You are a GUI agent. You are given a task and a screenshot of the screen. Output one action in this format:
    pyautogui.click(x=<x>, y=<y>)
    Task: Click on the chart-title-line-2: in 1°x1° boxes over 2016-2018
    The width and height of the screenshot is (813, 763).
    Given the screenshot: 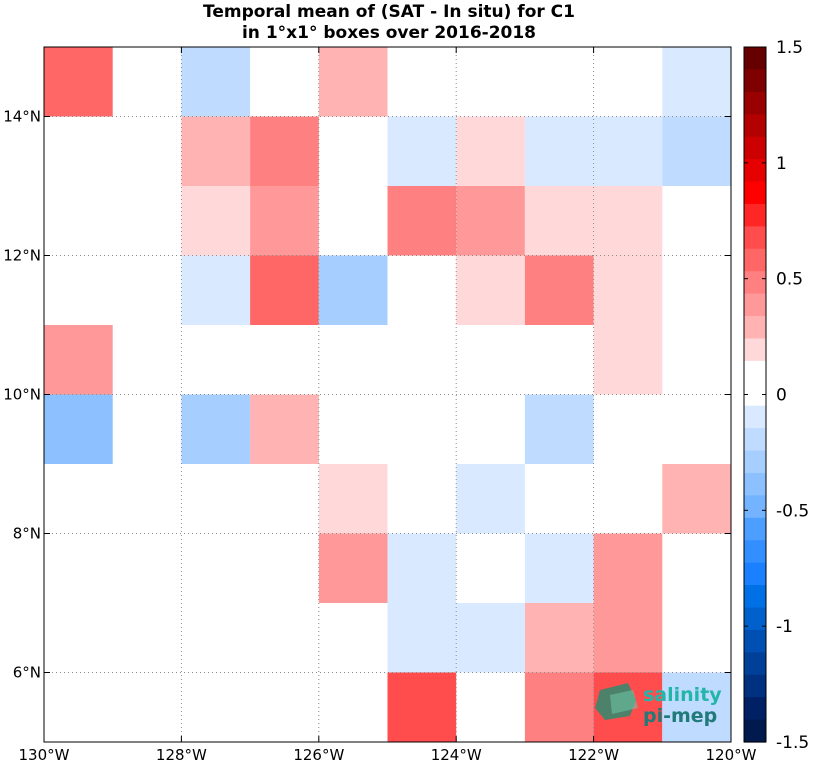 What is the action you would take?
    pyautogui.click(x=389, y=33)
    